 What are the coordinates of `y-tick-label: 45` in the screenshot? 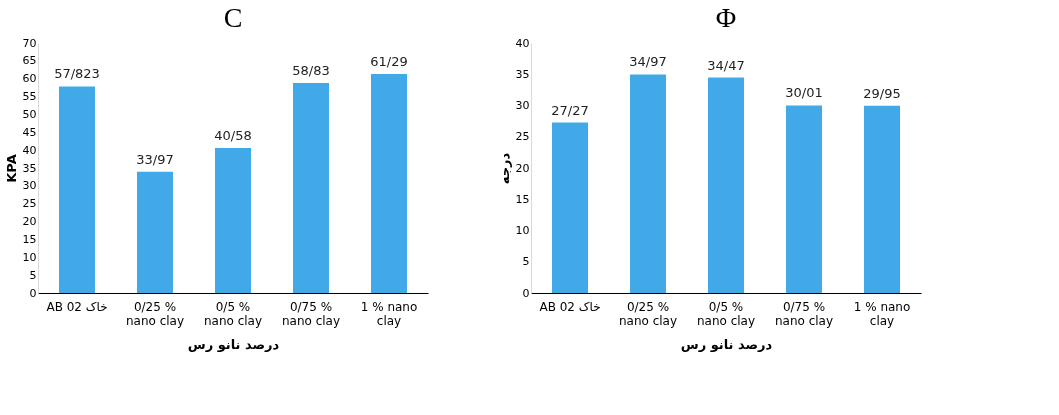 It's located at (29, 132).